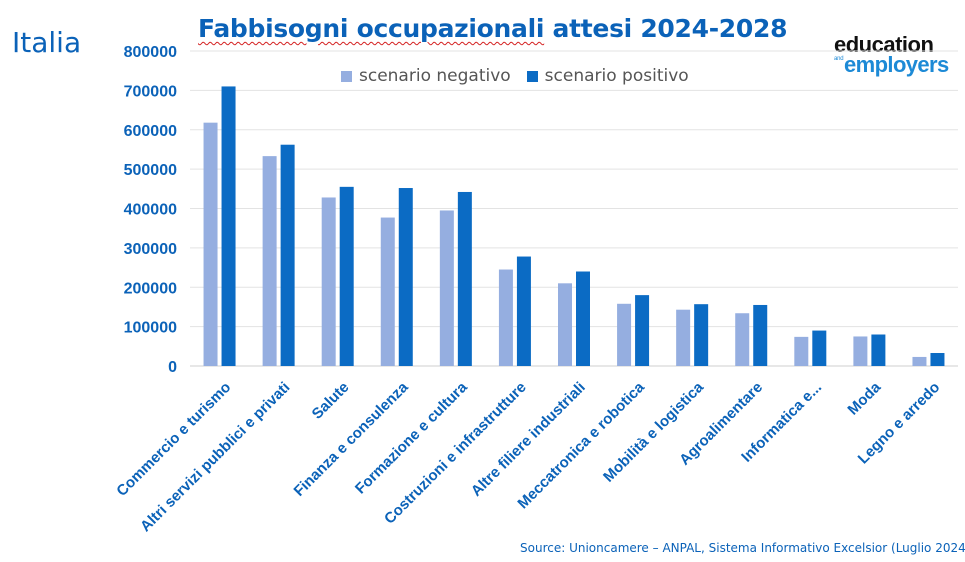 This screenshot has width=965, height=562. Describe the element at coordinates (150, 91) in the screenshot. I see `y-tick-label: 700000` at that location.